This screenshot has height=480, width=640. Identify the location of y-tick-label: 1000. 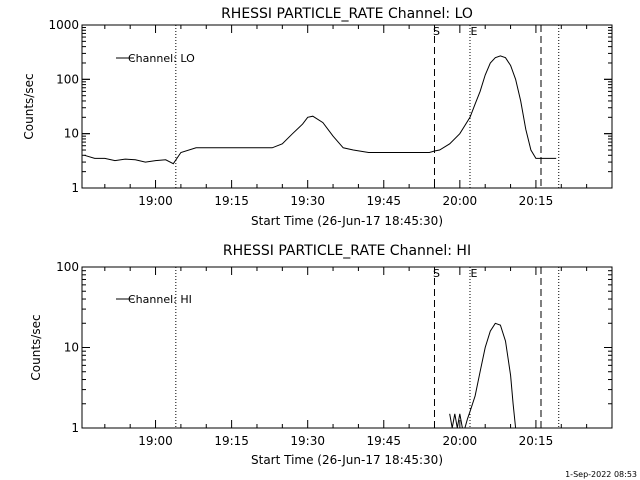
(63, 25).